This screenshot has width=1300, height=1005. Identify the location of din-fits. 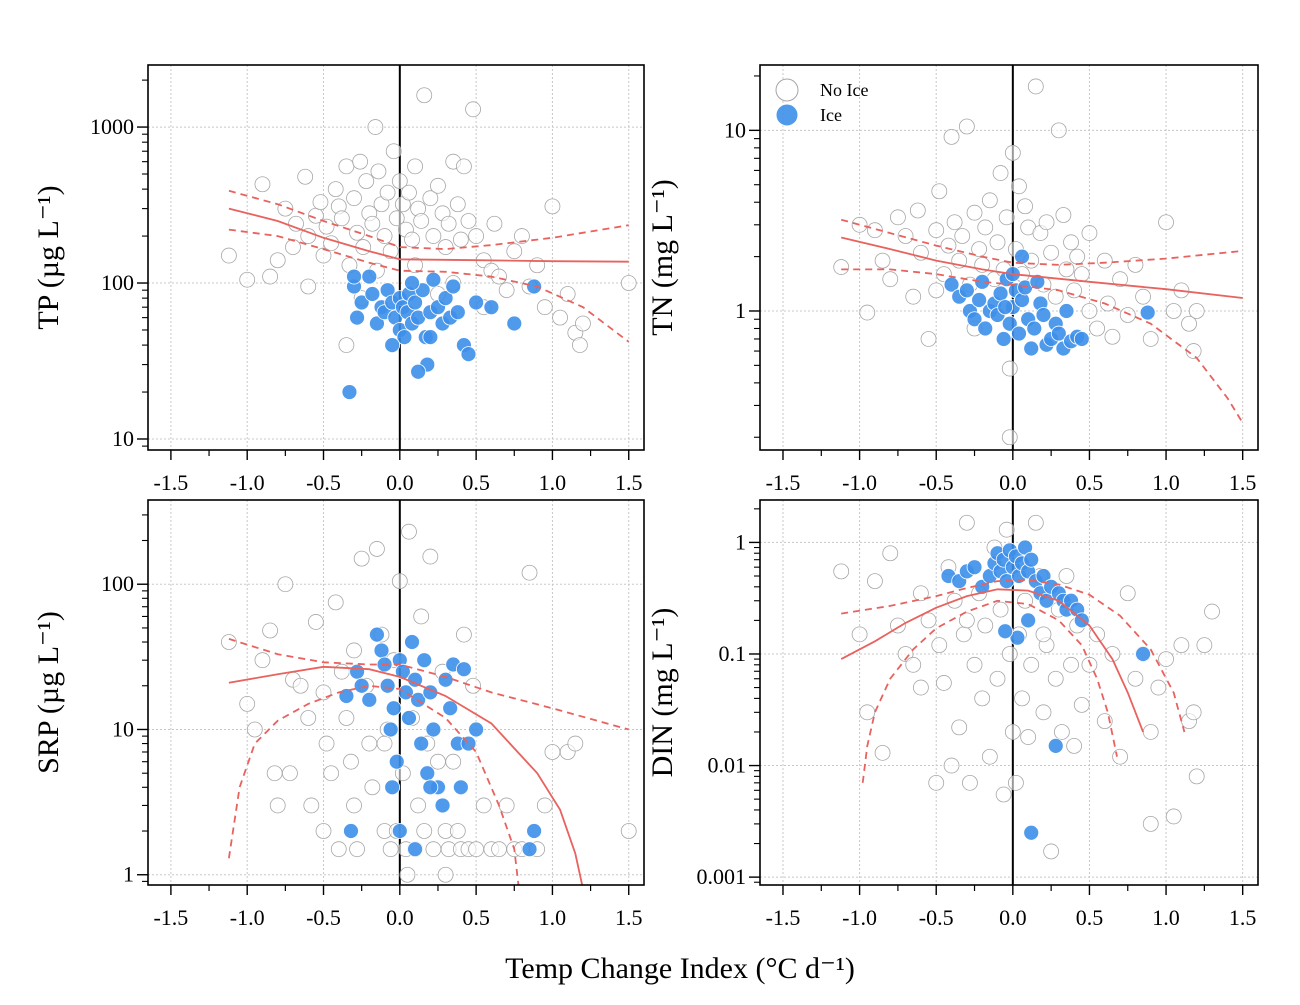
(1013, 681).